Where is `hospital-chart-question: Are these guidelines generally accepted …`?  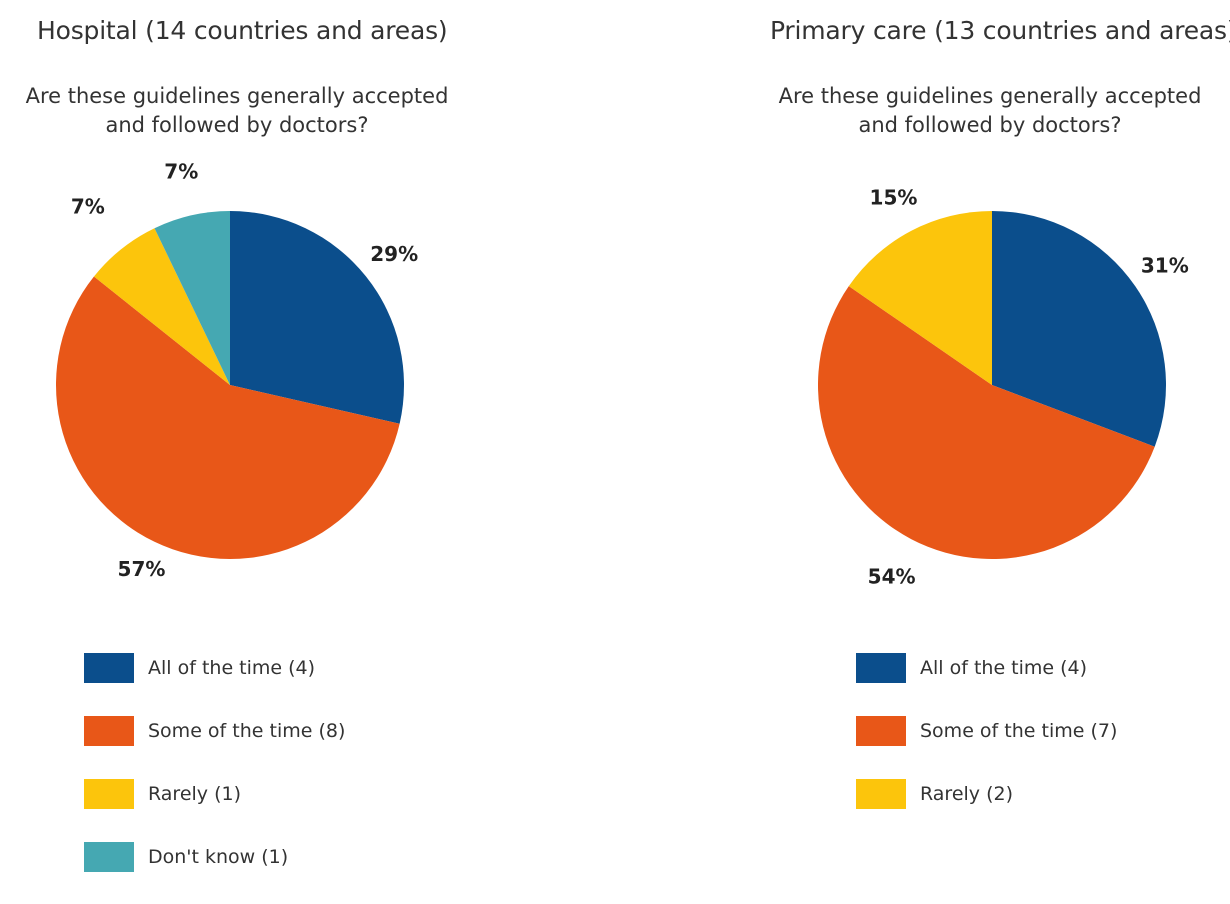
hospital-chart-question: Are these guidelines generally accepted … is located at coordinates (237, 110).